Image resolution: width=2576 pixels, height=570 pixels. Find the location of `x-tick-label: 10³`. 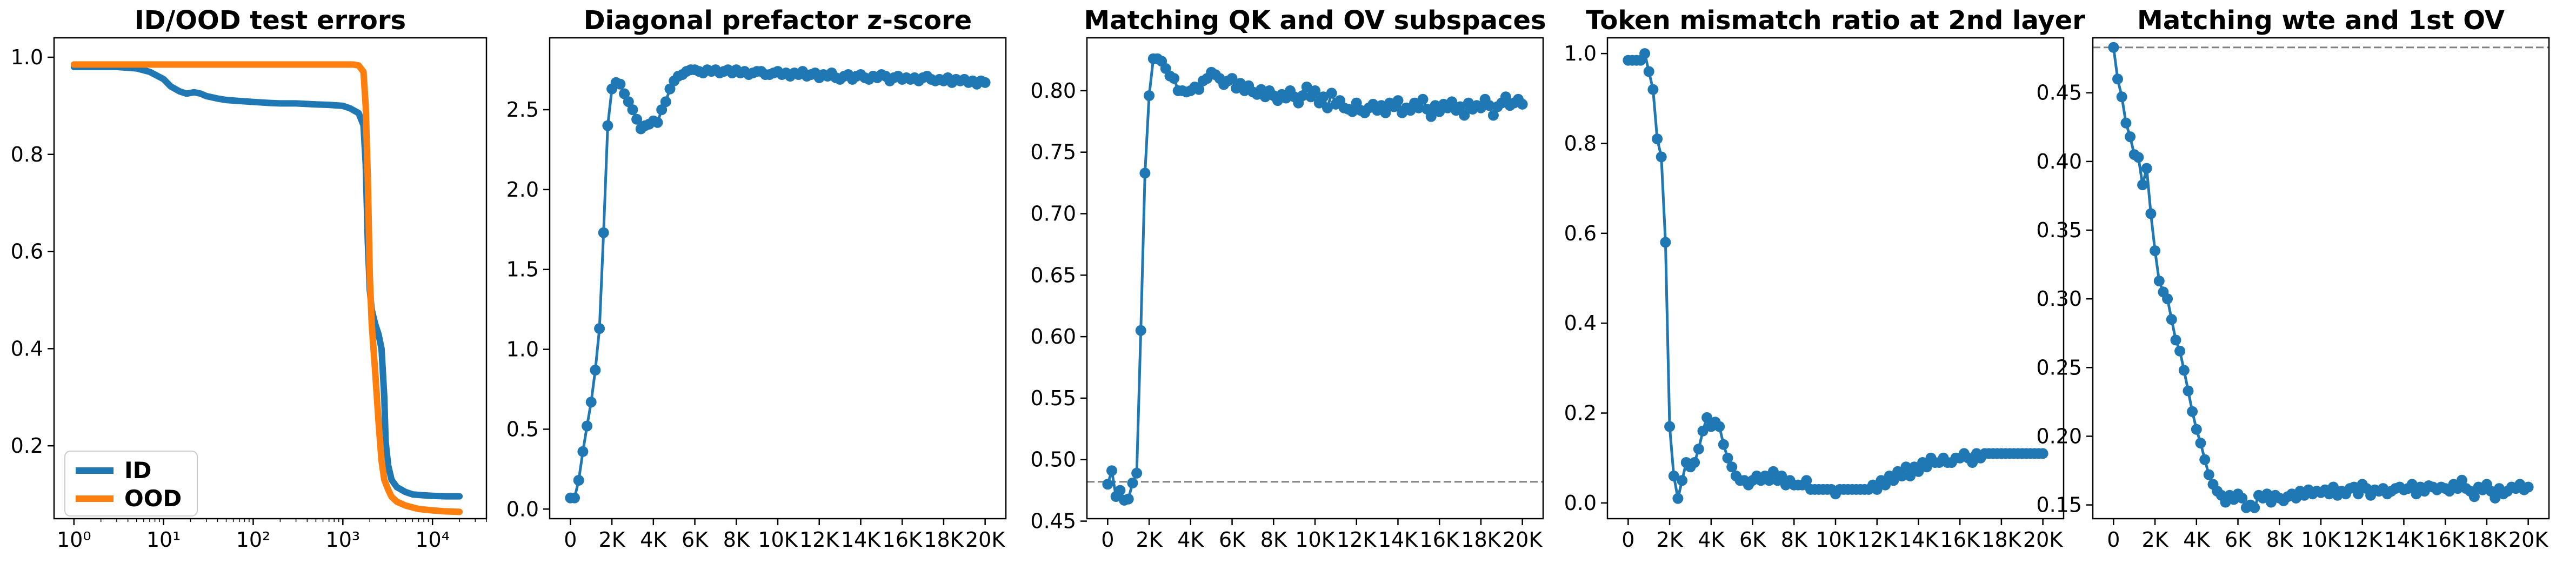

x-tick-label: 10³ is located at coordinates (344, 540).